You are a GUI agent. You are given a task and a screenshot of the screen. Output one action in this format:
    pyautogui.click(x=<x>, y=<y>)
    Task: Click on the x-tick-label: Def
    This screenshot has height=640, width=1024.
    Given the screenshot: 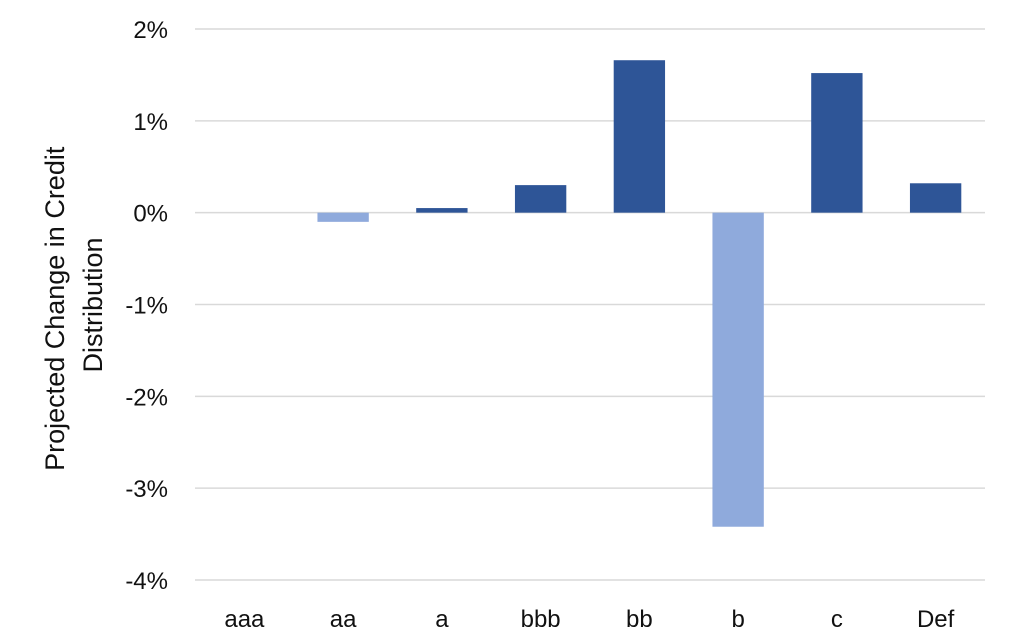 What is the action you would take?
    pyautogui.click(x=936, y=619)
    